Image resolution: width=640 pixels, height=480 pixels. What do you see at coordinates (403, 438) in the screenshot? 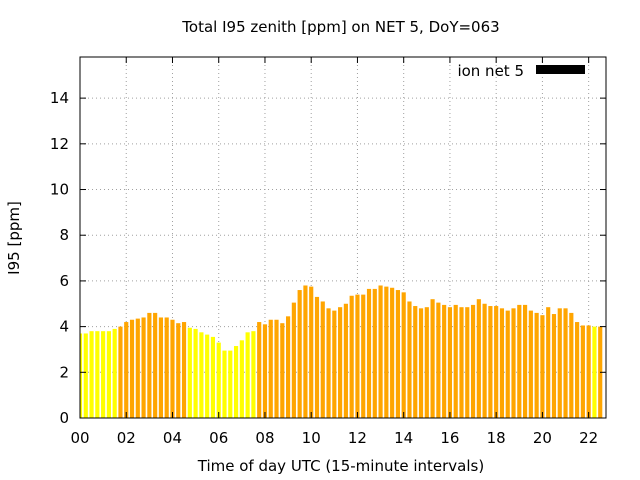
I see `x-tick-label: 14` at bounding box center [403, 438].